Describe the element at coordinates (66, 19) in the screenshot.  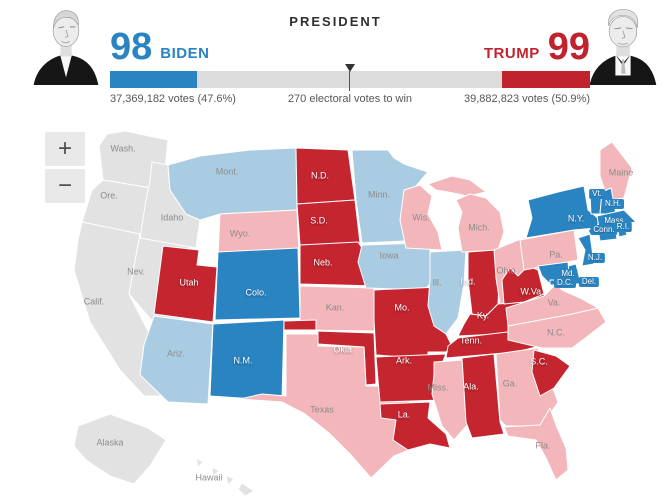
I see `biden-hair` at that location.